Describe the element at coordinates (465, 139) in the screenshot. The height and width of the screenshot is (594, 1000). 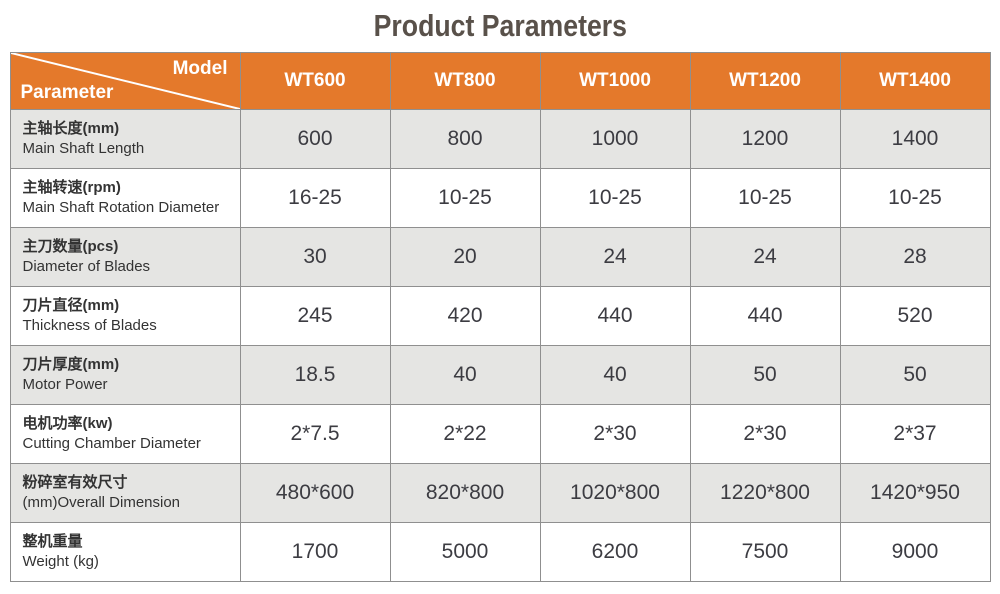
I see `param-value-cell: 800` at that location.